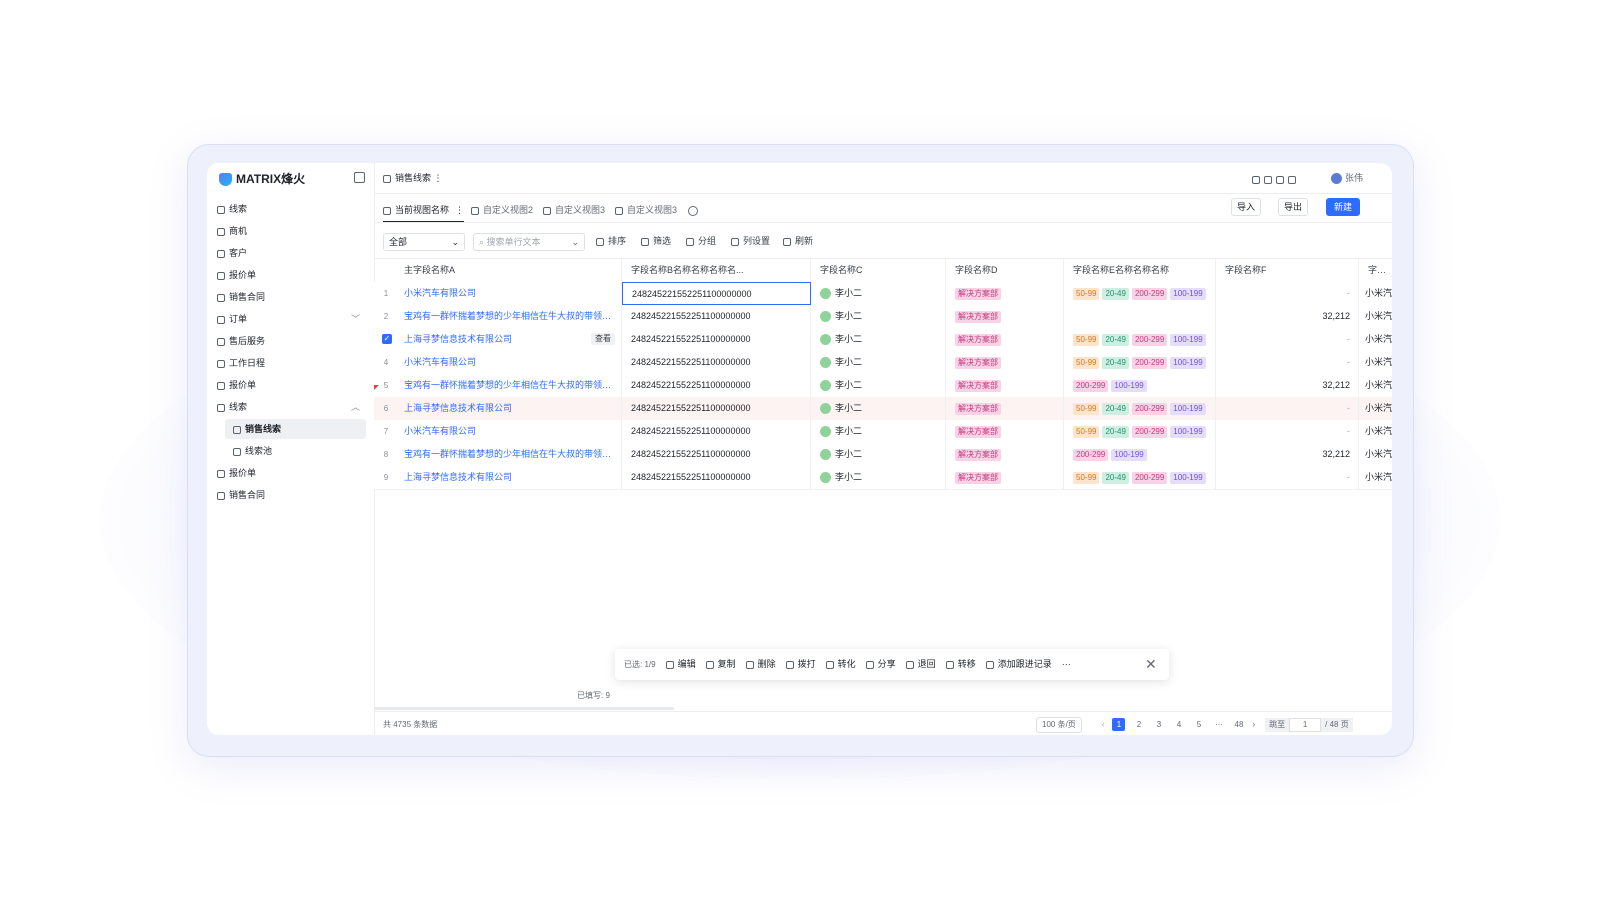  Describe the element at coordinates (611, 241) in the screenshot. I see `toolbar-button: 排序` at that location.